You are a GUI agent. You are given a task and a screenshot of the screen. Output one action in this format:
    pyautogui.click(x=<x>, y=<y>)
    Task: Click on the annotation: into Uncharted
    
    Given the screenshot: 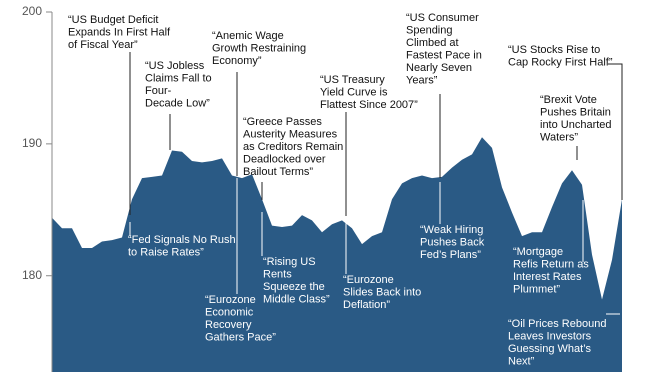 What is the action you would take?
    pyautogui.click(x=576, y=125)
    